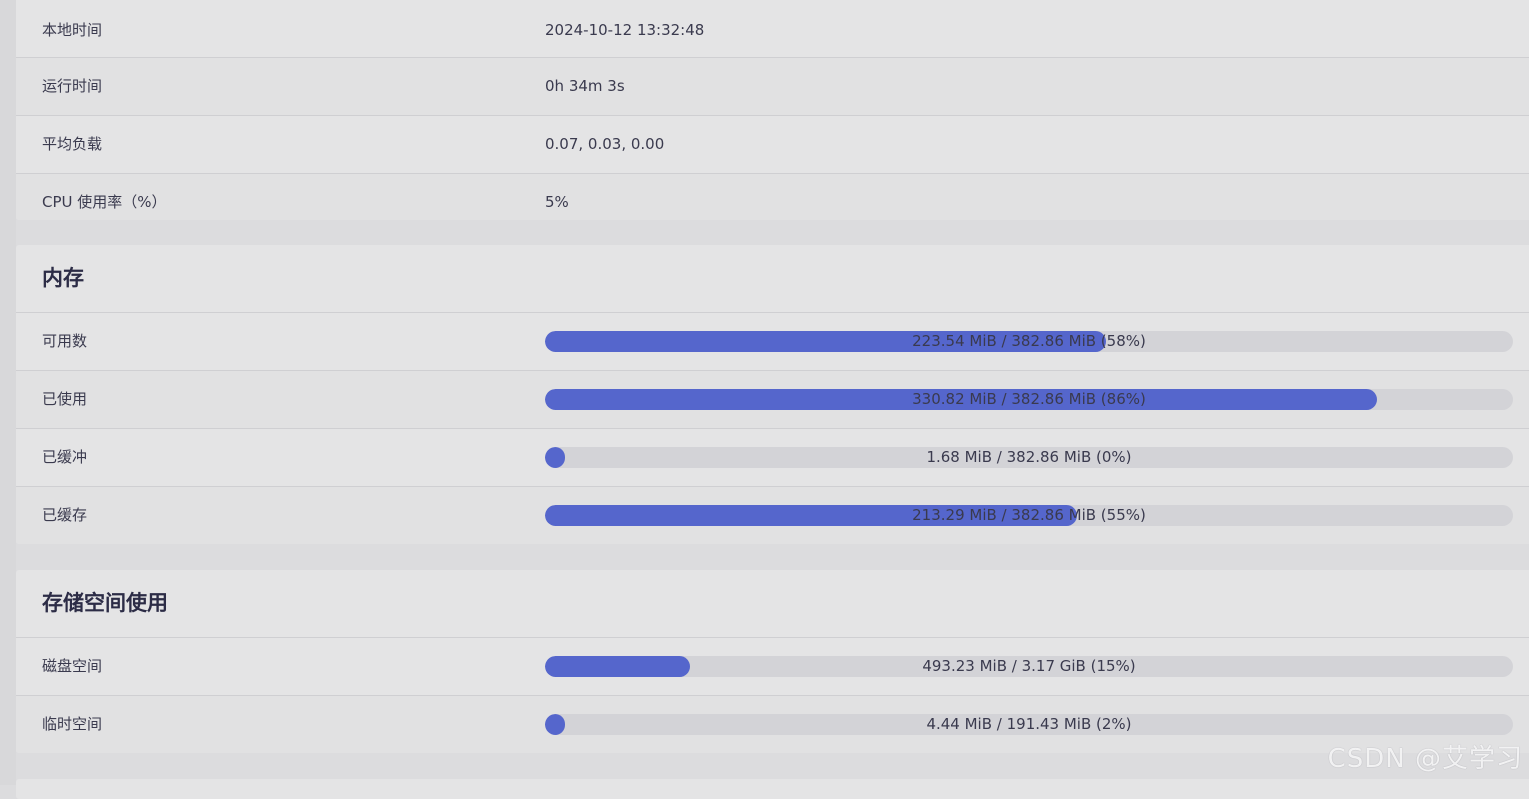 This screenshot has height=799, width=1529. Describe the element at coordinates (811, 515) in the screenshot. I see `memory-cached-progress-fill` at that location.